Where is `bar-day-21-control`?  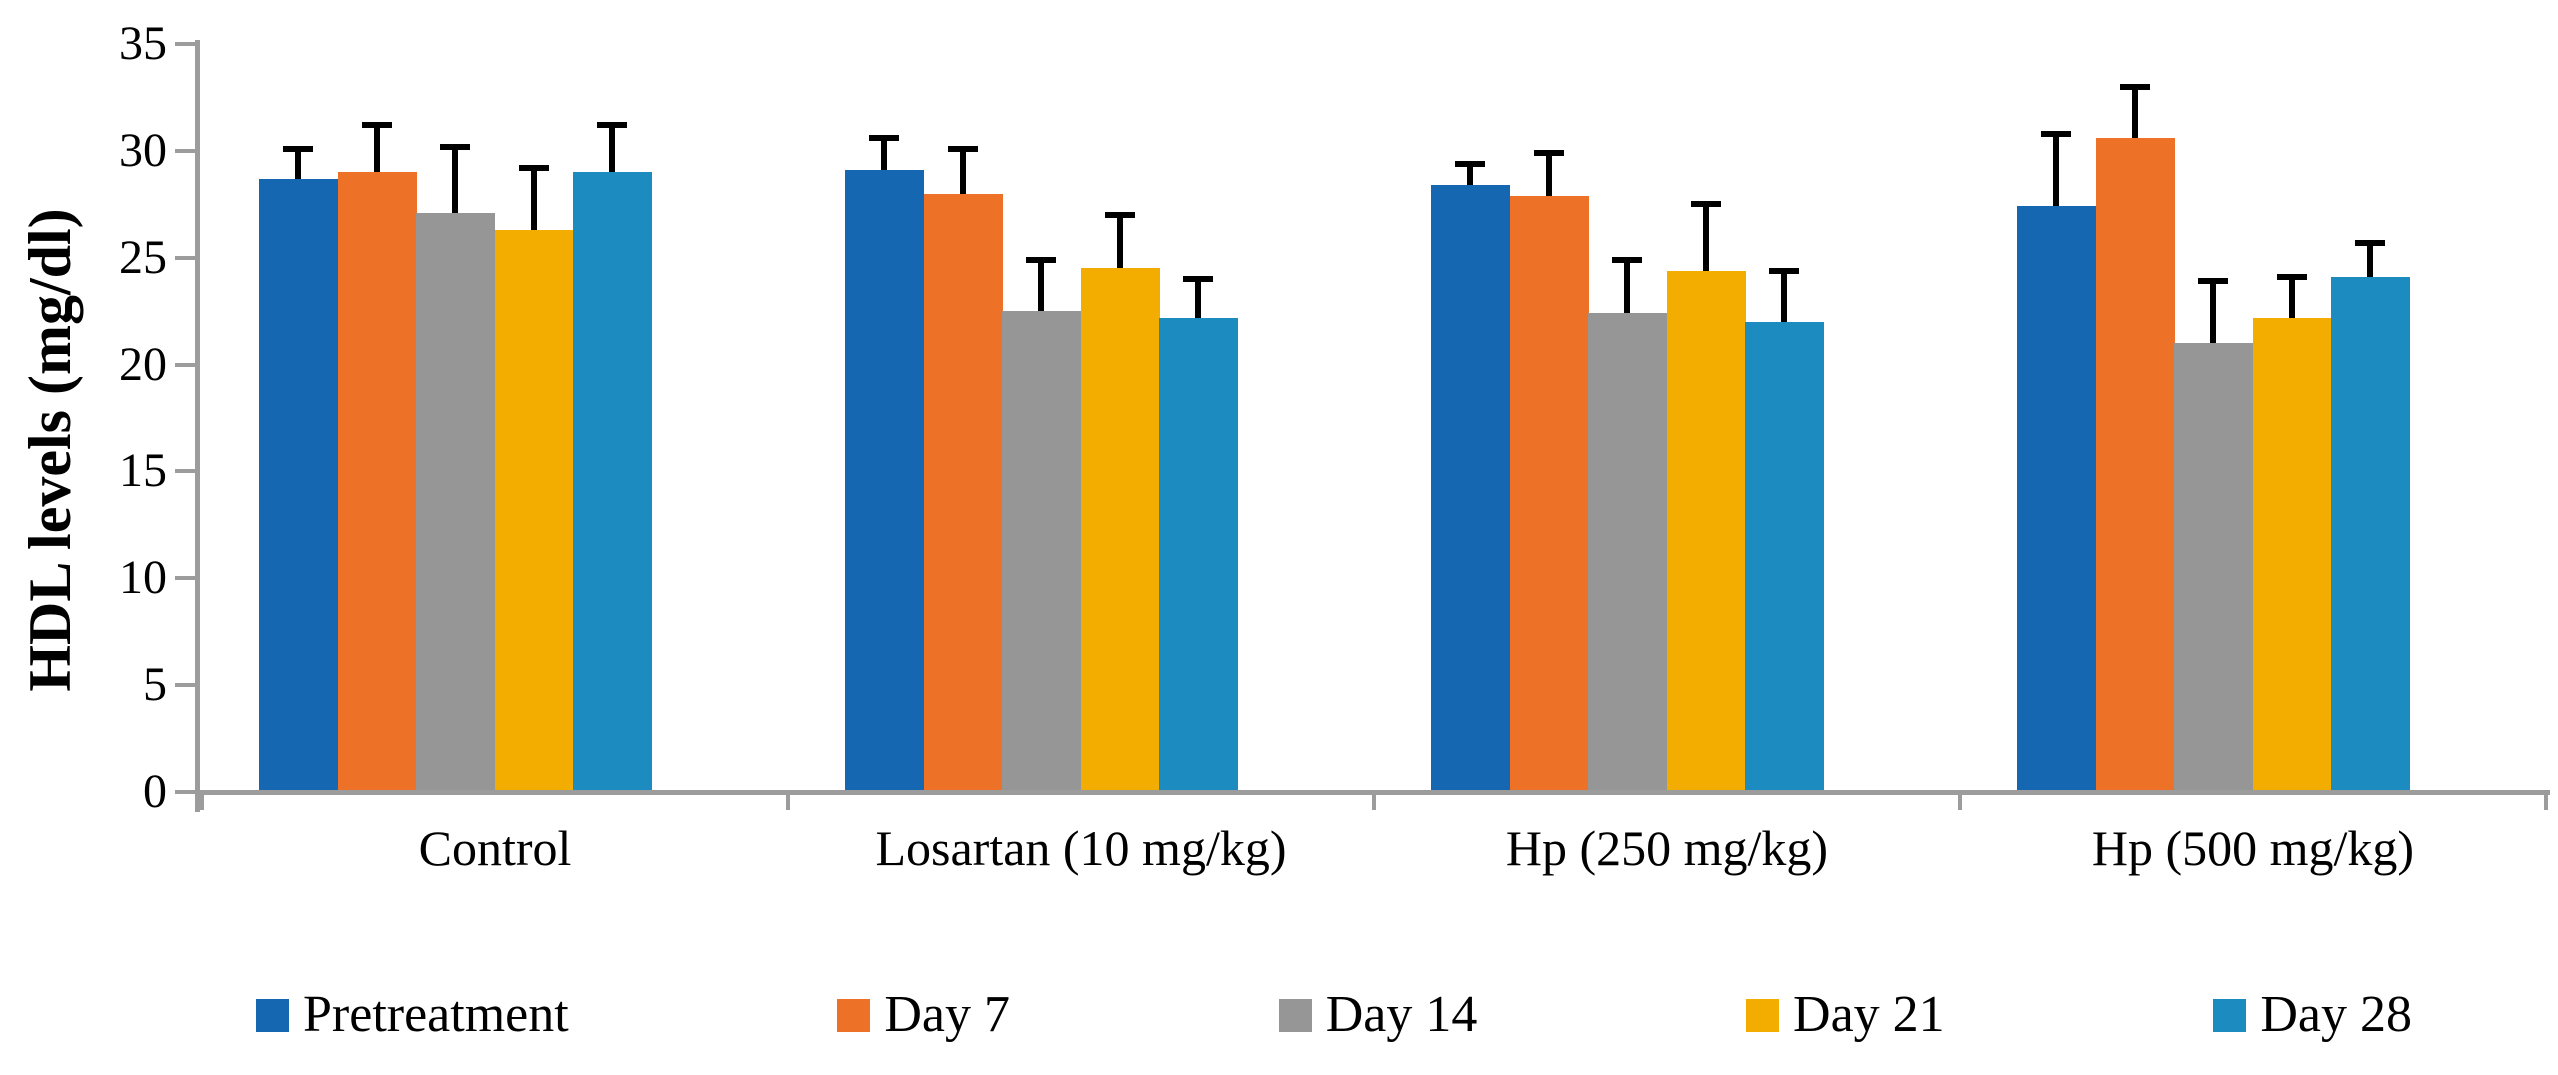
bar-day-21-control is located at coordinates (534, 511).